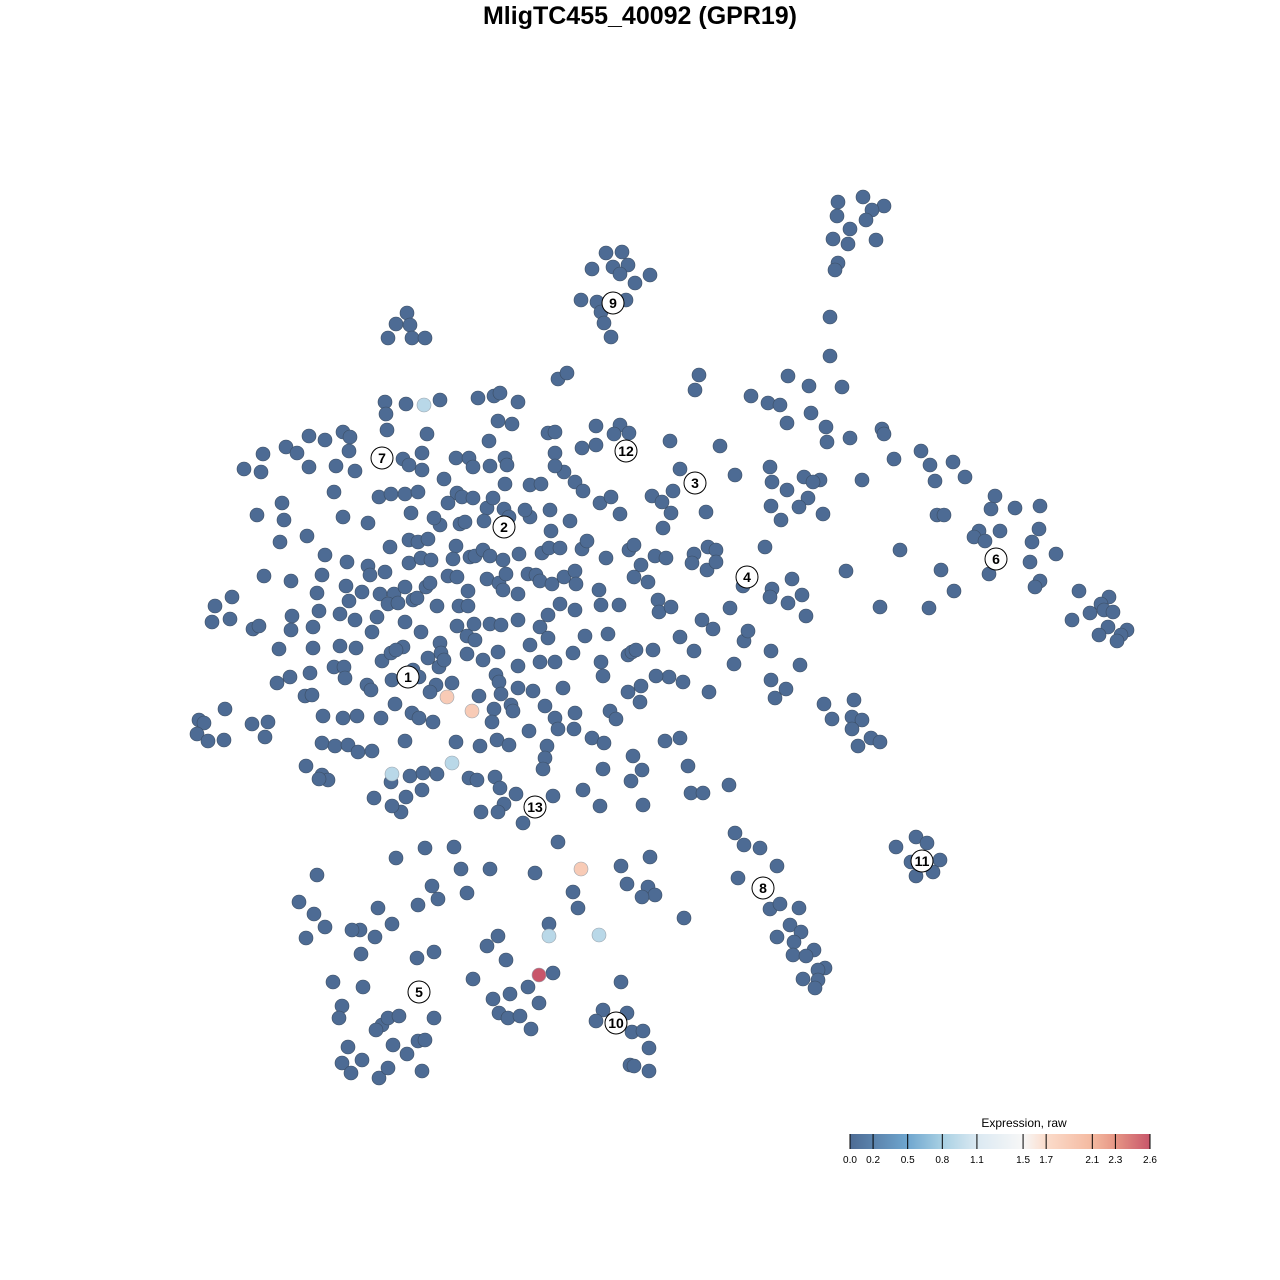 This screenshot has height=1280, width=1280. I want to click on colorbar-tick-label: 2.3, so click(1115, 1160).